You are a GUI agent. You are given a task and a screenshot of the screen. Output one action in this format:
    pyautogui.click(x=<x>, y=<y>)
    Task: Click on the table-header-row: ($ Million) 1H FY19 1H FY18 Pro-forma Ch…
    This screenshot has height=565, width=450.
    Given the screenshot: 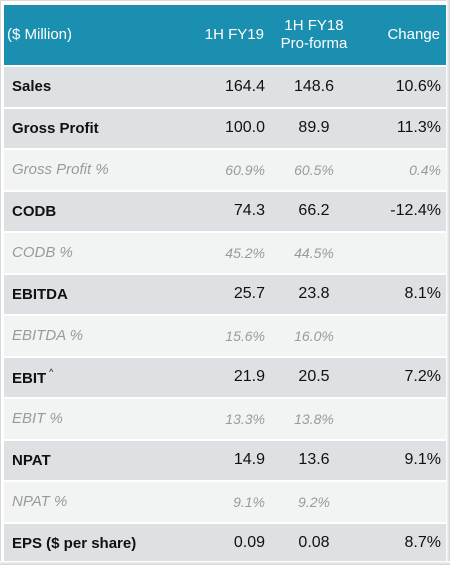 What is the action you would take?
    pyautogui.click(x=225, y=36)
    